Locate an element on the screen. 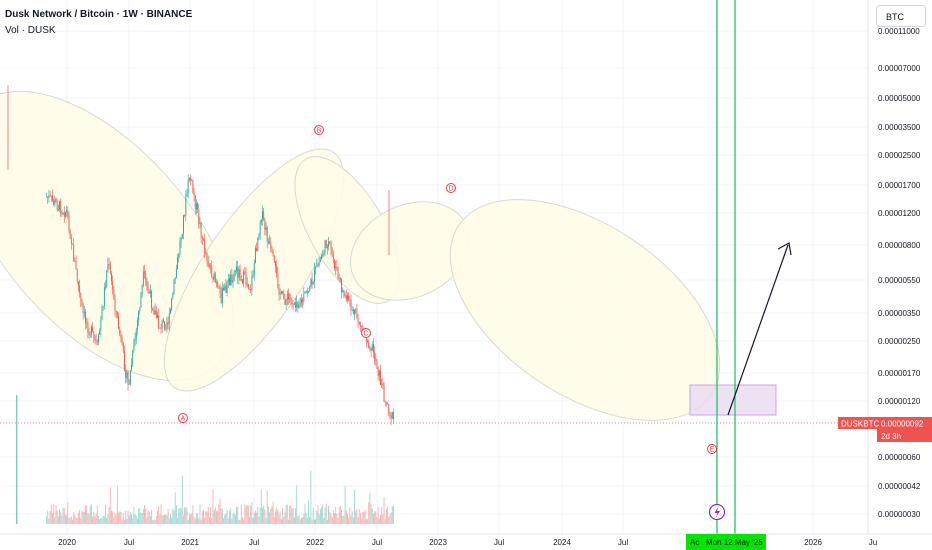 The image size is (932, 550). wave-label-d is located at coordinates (451, 188).